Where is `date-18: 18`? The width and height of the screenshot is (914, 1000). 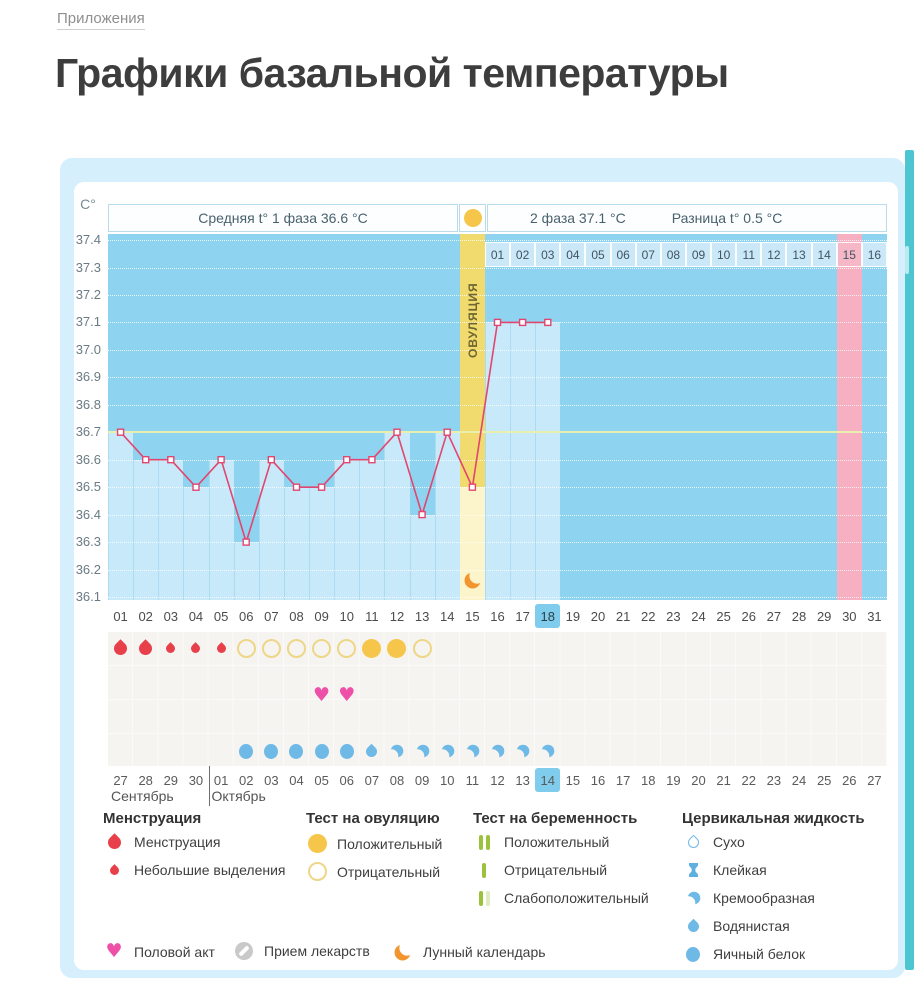 date-18: 18 is located at coordinates (648, 780).